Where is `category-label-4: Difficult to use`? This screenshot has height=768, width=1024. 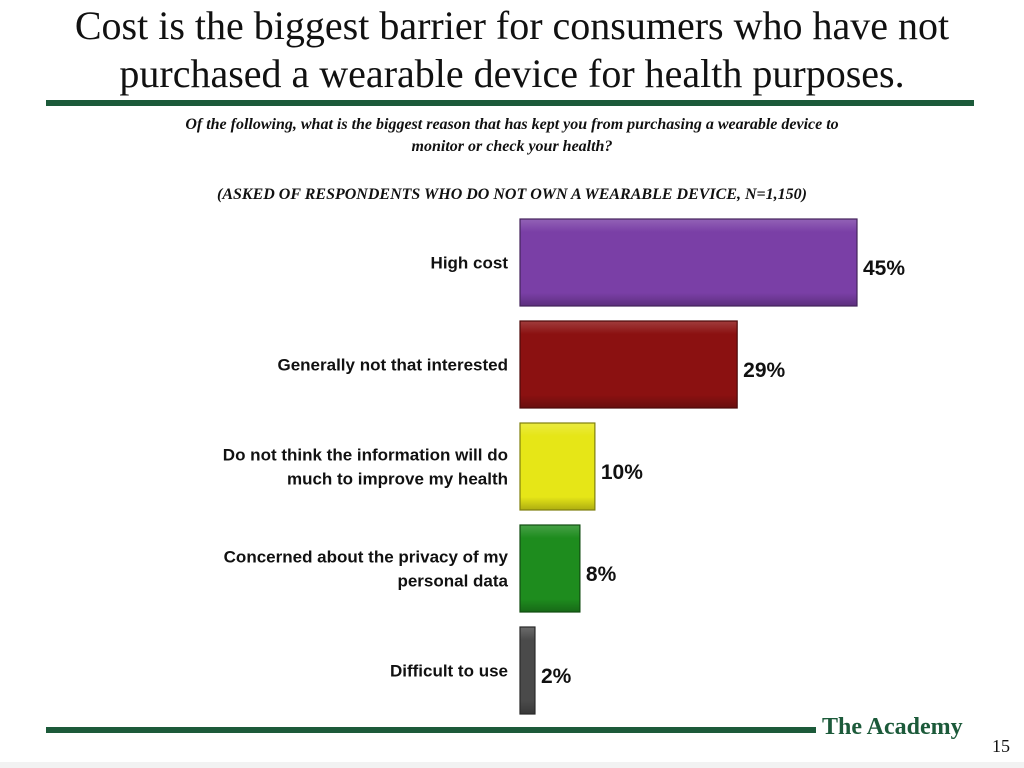 category-label-4: Difficult to use is located at coordinates (449, 671).